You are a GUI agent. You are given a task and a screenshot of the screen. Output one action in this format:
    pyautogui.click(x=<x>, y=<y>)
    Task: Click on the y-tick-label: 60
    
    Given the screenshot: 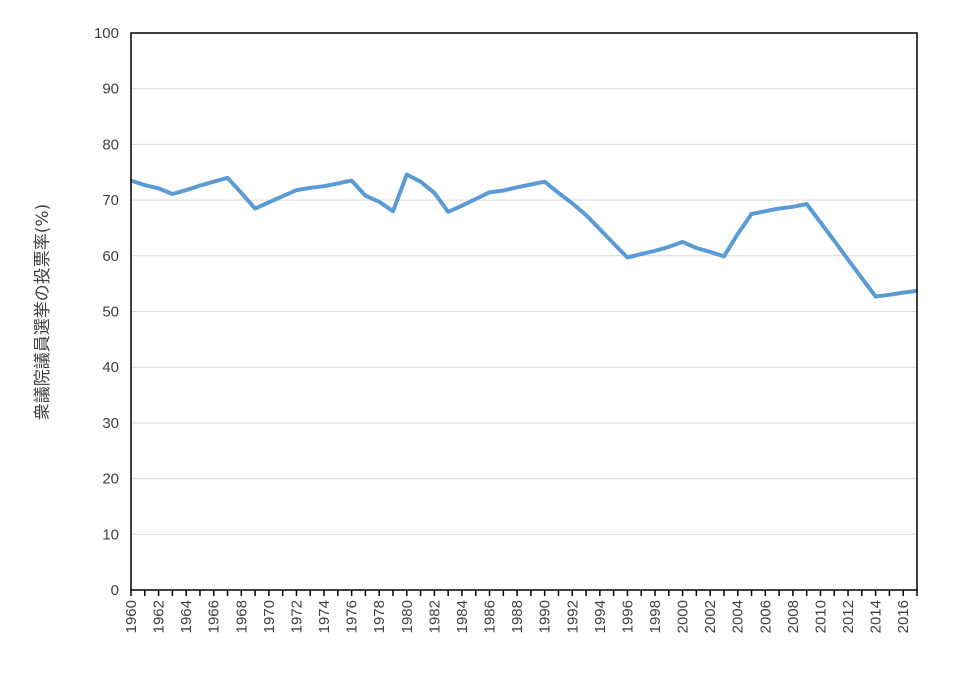 What is the action you would take?
    pyautogui.click(x=110, y=256)
    